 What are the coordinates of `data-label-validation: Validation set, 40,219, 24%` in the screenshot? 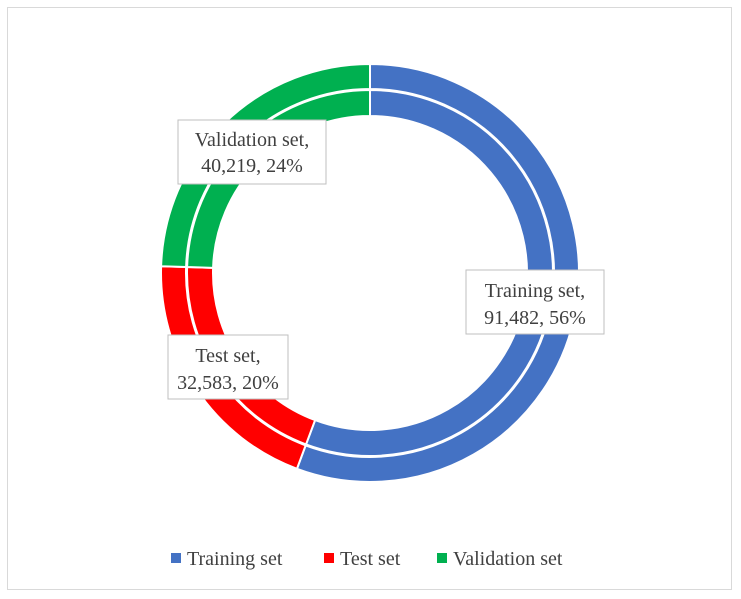 It's located at (252, 152).